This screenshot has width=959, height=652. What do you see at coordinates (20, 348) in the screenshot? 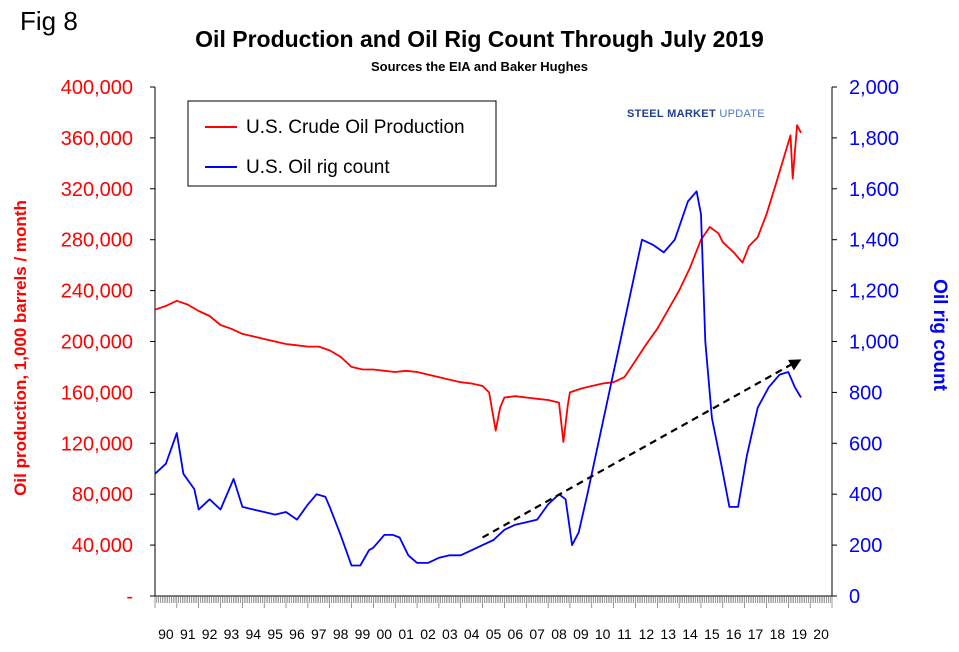
I see `y-axis-left-label: Oil production, 1,000 barrels / month` at bounding box center [20, 348].